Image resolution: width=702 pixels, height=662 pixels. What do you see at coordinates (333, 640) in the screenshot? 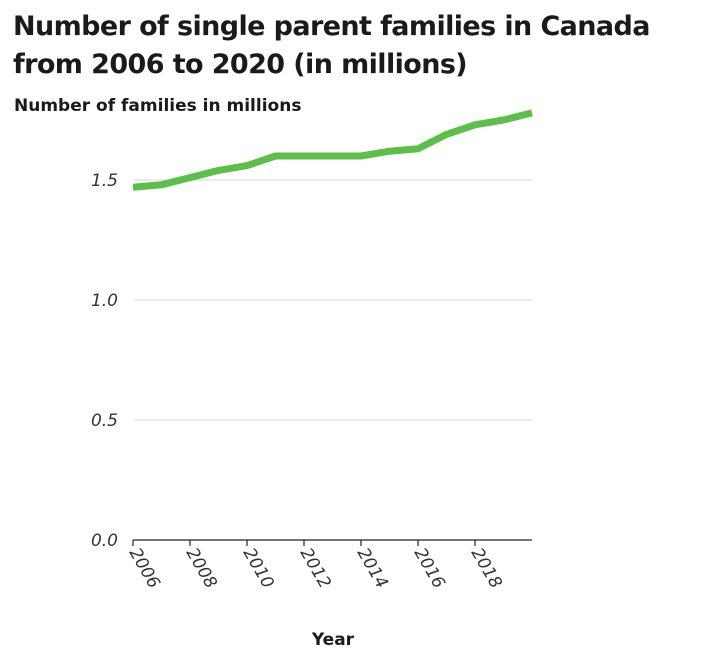
I see `x-axis-title: Year` at bounding box center [333, 640].